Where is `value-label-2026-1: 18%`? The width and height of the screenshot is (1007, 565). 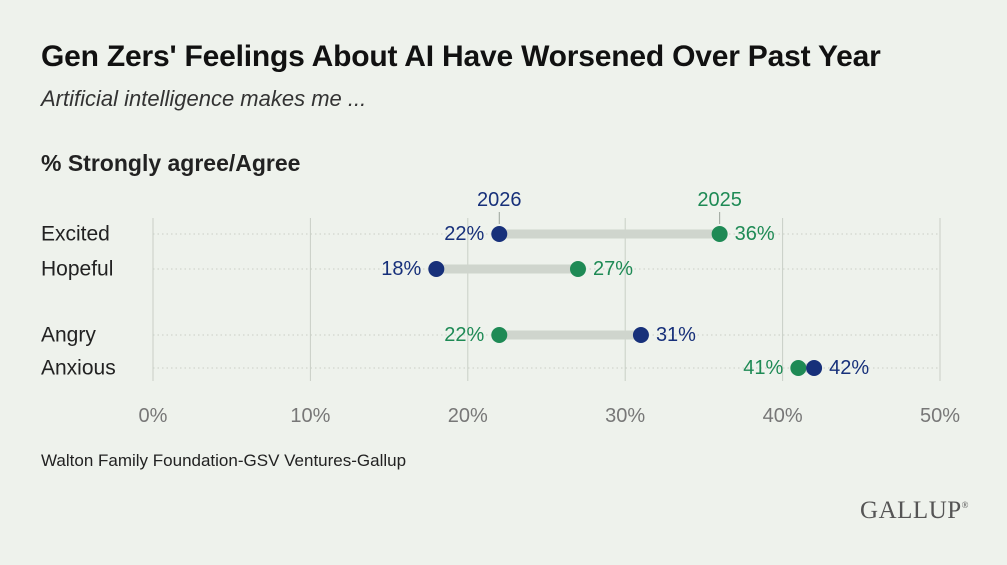
value-label-2026-1: 18% is located at coordinates (401, 269).